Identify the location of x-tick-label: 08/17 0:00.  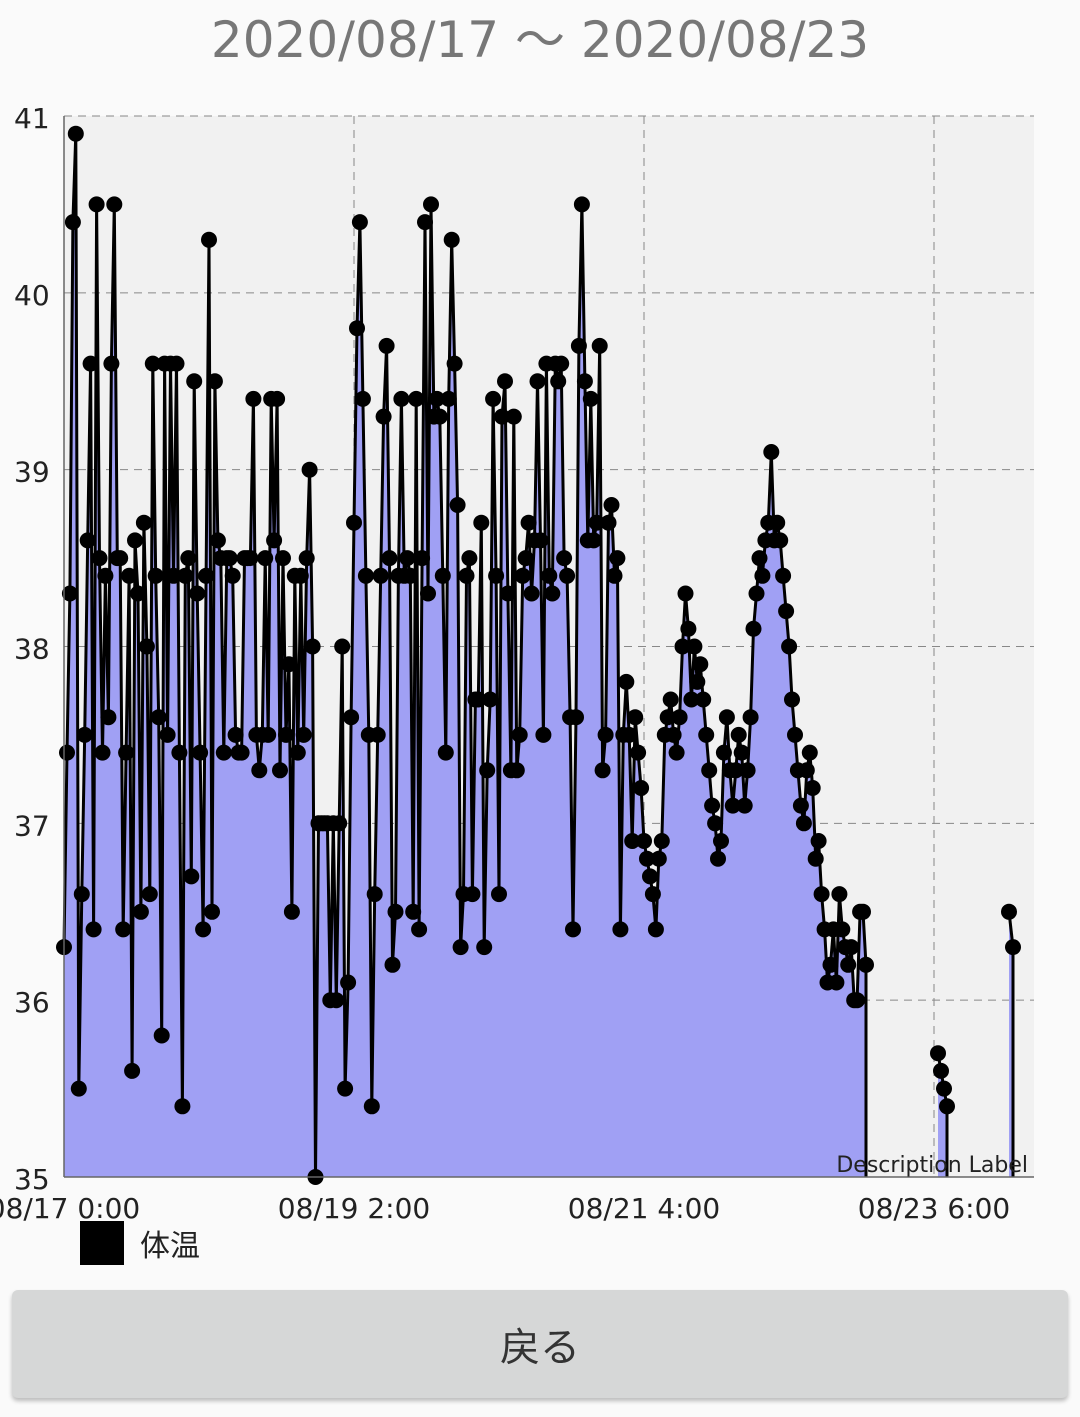
(70, 1208).